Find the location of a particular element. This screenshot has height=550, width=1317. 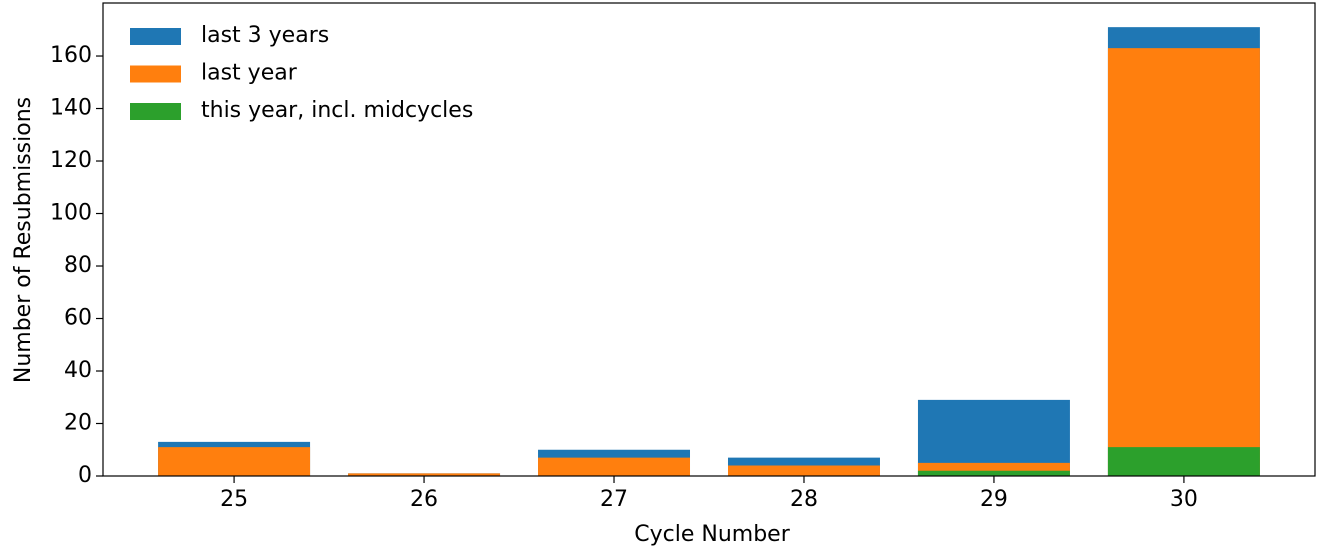

legend-label: last 3 years is located at coordinates (265, 35).